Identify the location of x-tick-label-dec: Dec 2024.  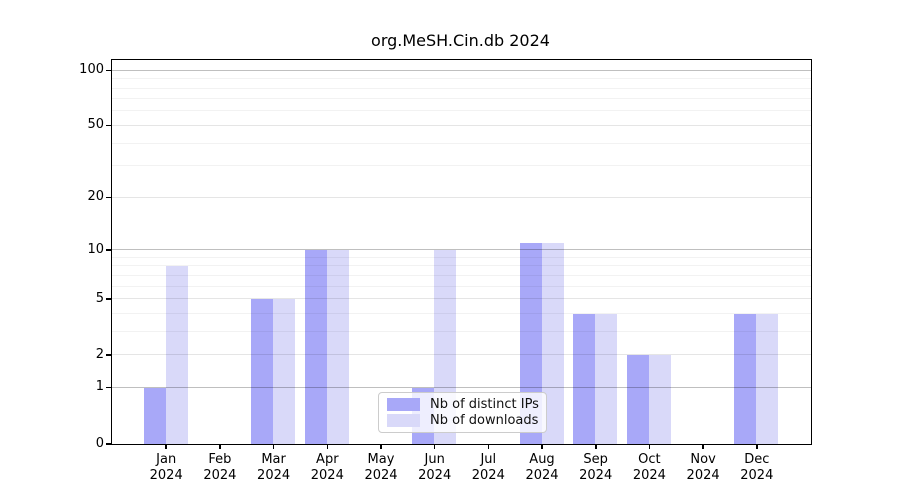
(757, 467).